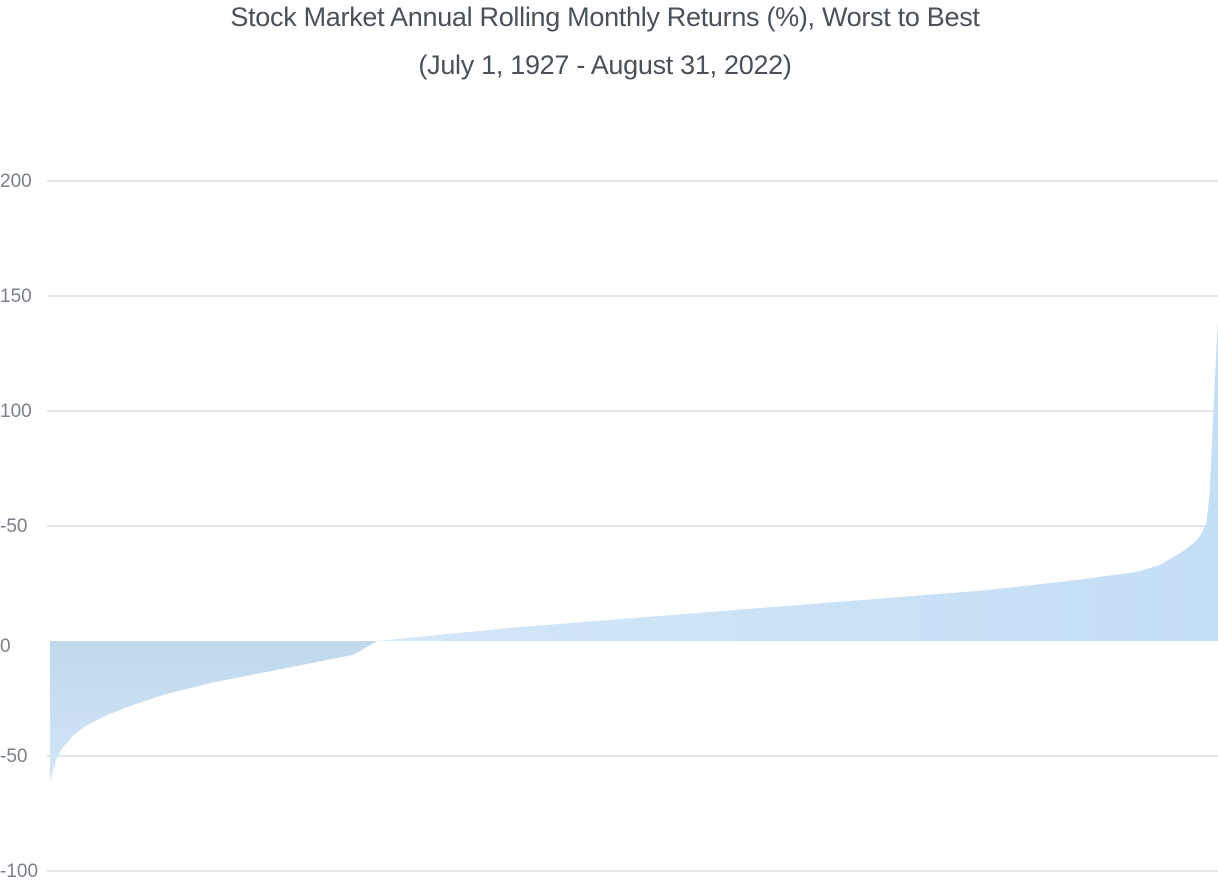 This screenshot has height=895, width=1218. What do you see at coordinates (19, 871) in the screenshot?
I see `y-tick-label: -100` at bounding box center [19, 871].